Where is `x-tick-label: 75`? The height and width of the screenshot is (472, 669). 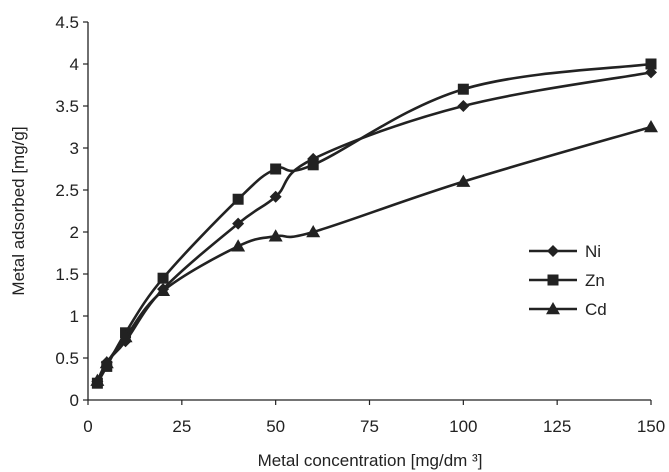 x-tick-label: 75 is located at coordinates (369, 426).